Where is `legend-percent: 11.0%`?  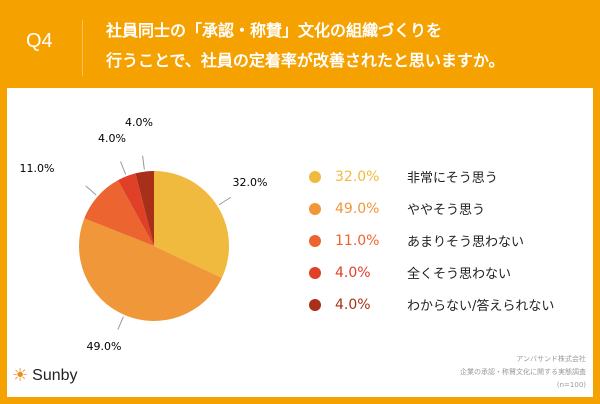 legend-percent: 11.0% is located at coordinates (357, 240).